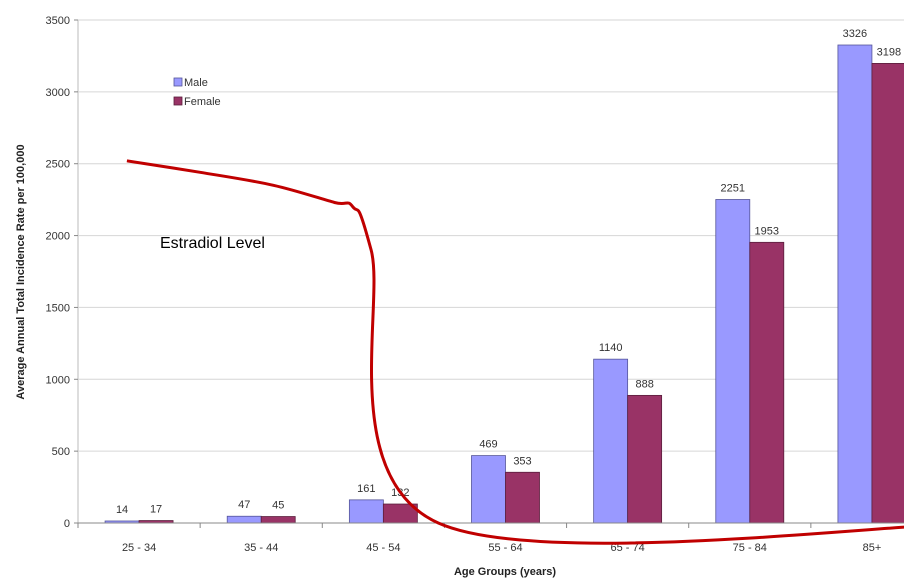 This screenshot has width=904, height=580. I want to click on x-axis-title: Age Groups (years), so click(505, 572).